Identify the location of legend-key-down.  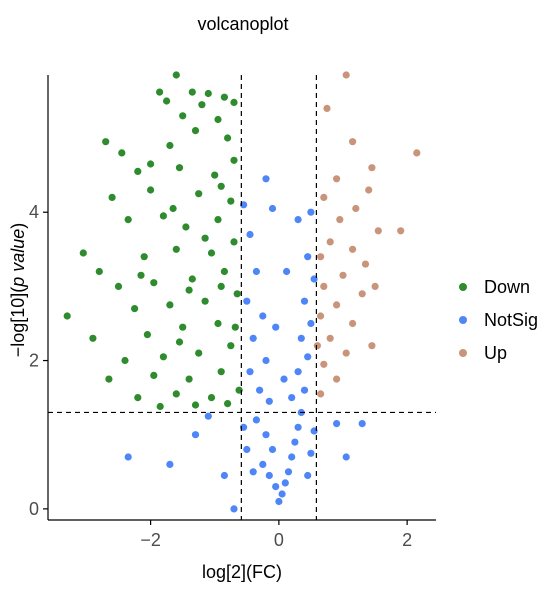
(463, 287).